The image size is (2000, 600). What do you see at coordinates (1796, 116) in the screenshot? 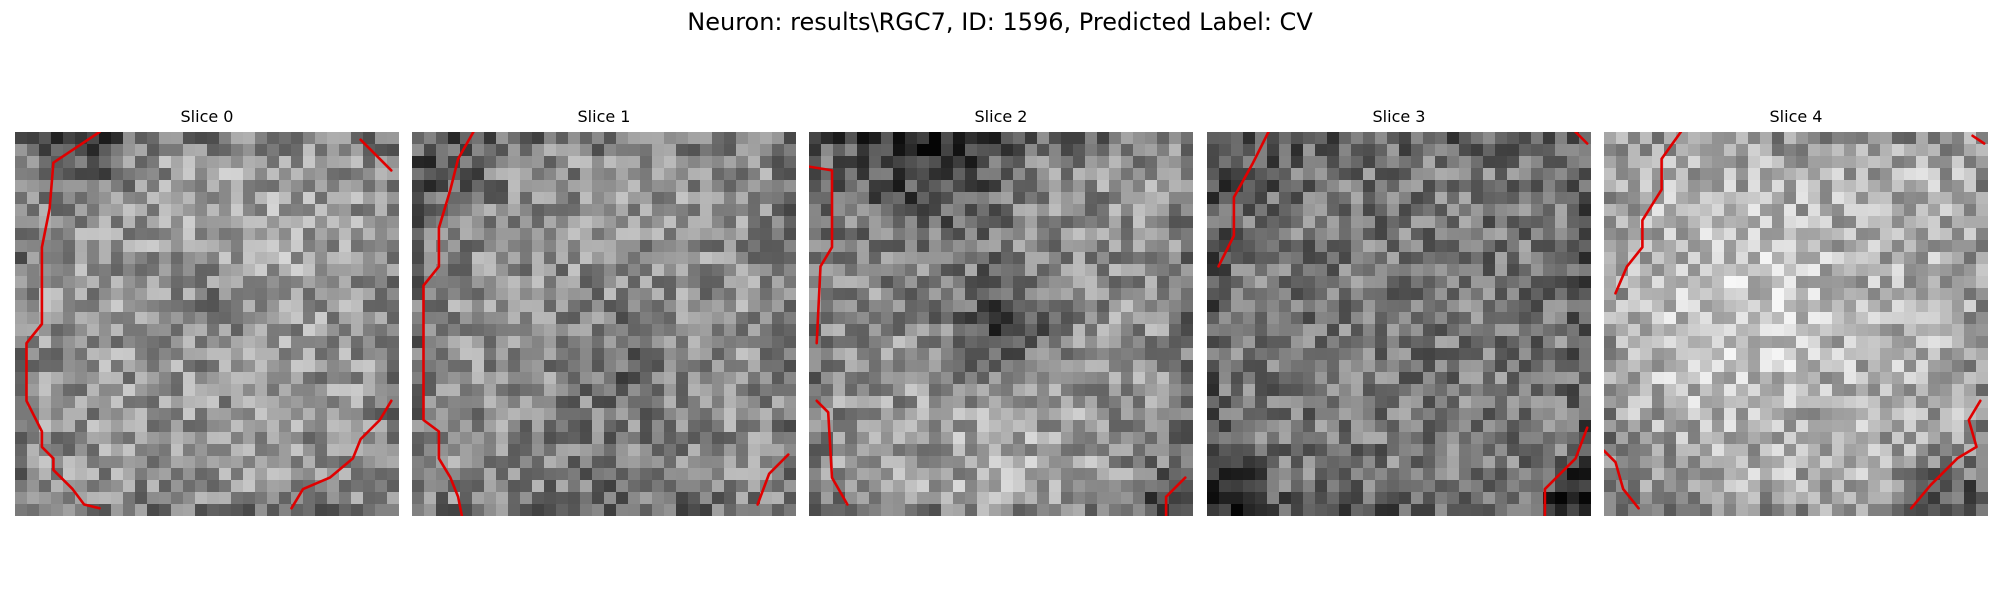
I see `slice-title-4: Slice 4` at bounding box center [1796, 116].